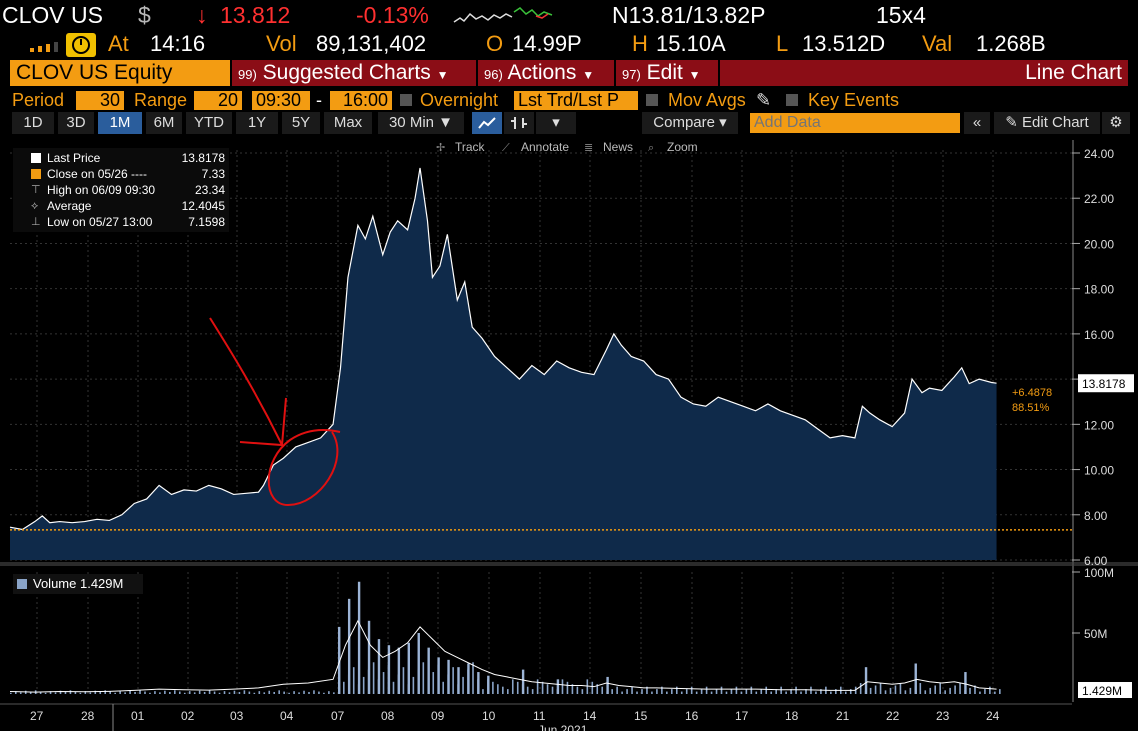 This screenshot has height=731, width=1138. What do you see at coordinates (36, 190) in the screenshot?
I see `legend-marker-icon: ⊤` at bounding box center [36, 190].